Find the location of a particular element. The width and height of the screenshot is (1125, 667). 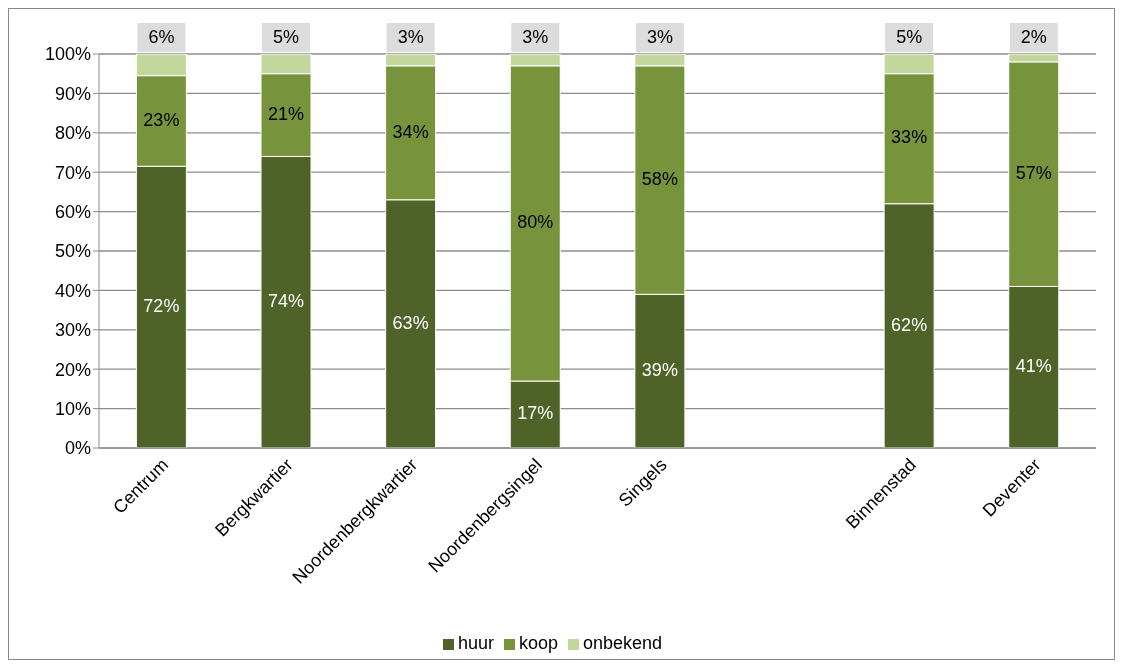

y-tick-label: 30% is located at coordinates (72, 330).